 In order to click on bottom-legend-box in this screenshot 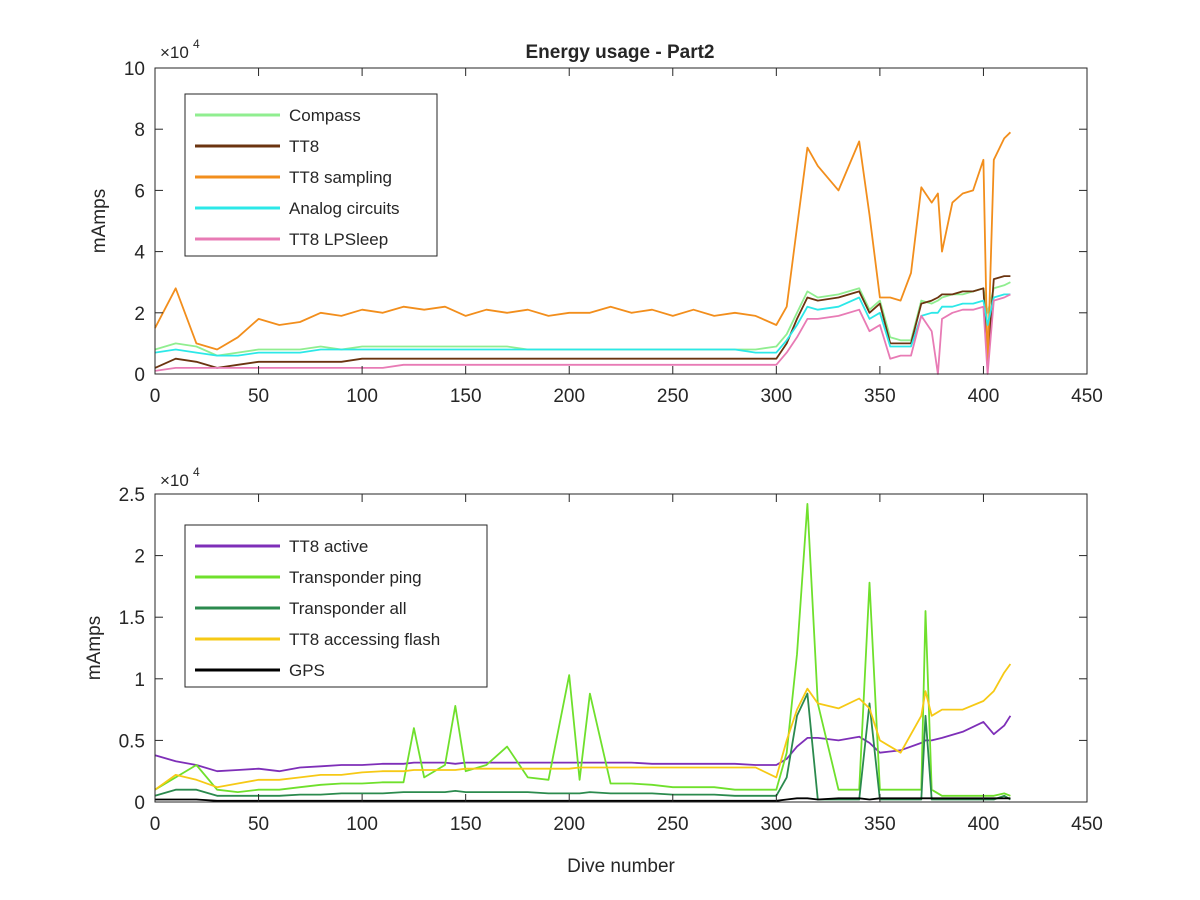, I will do `click(336, 606)`.